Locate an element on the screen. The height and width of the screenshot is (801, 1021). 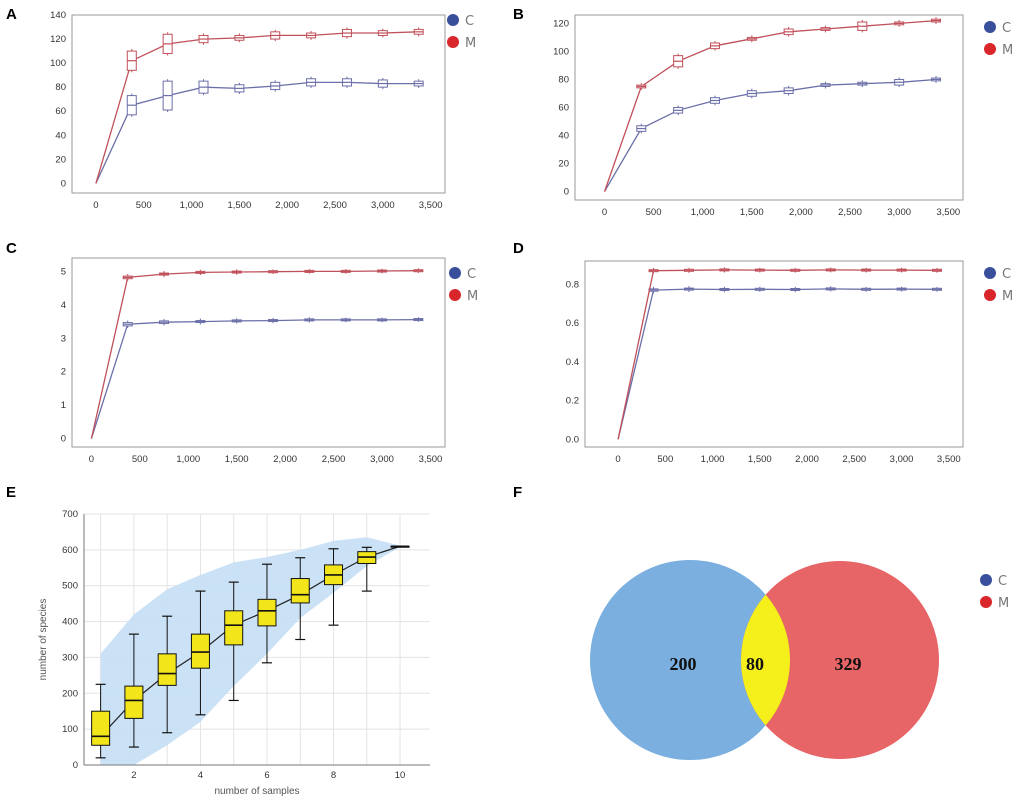
y-tick-label: 0.4 is located at coordinates (572, 362).